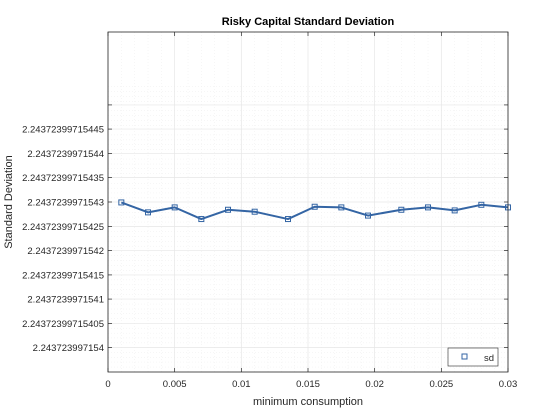 This screenshot has width=560, height=420. I want to click on series-line-sd, so click(314, 211).